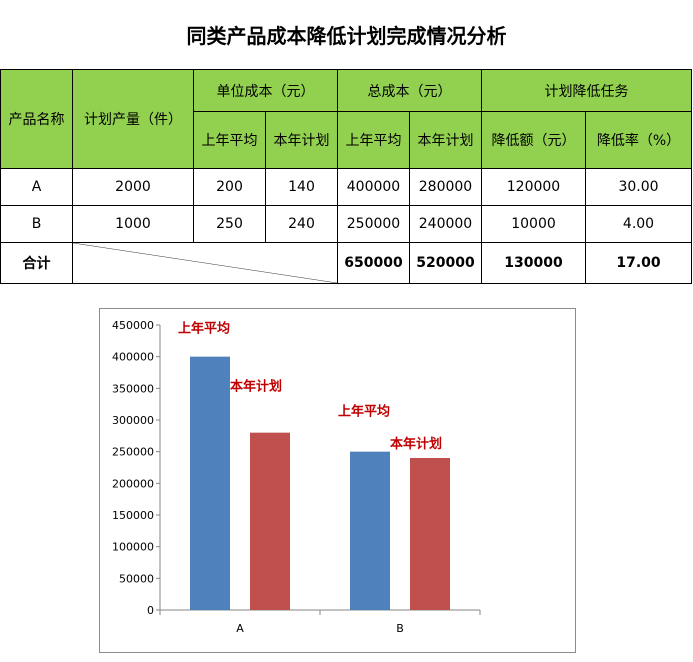 The image size is (693, 662). I want to click on diagonal-line, so click(205, 263).